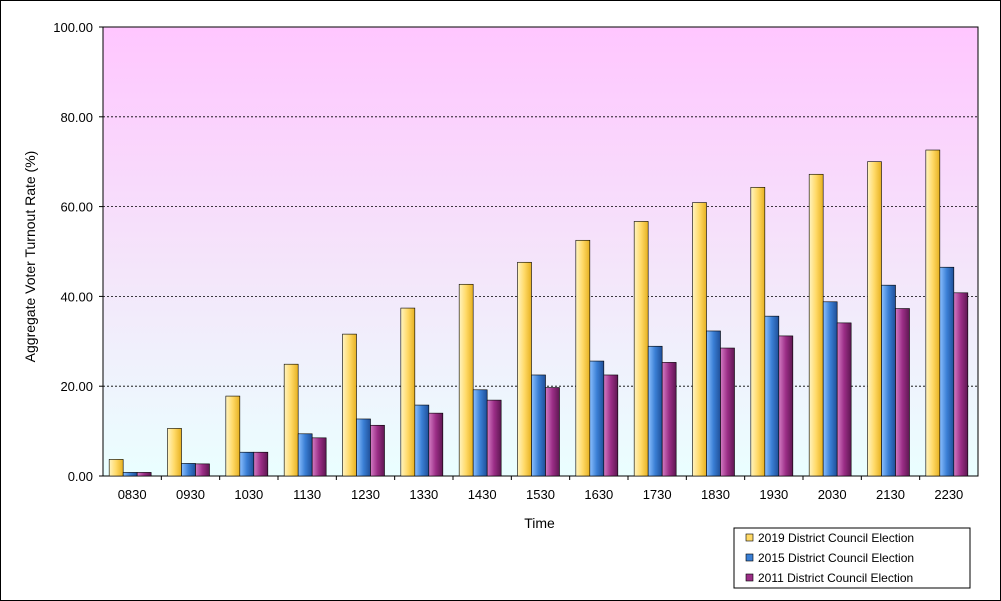  Describe the element at coordinates (835, 578) in the screenshot. I see `legend-label-2011: 2011 District Council Election` at that location.